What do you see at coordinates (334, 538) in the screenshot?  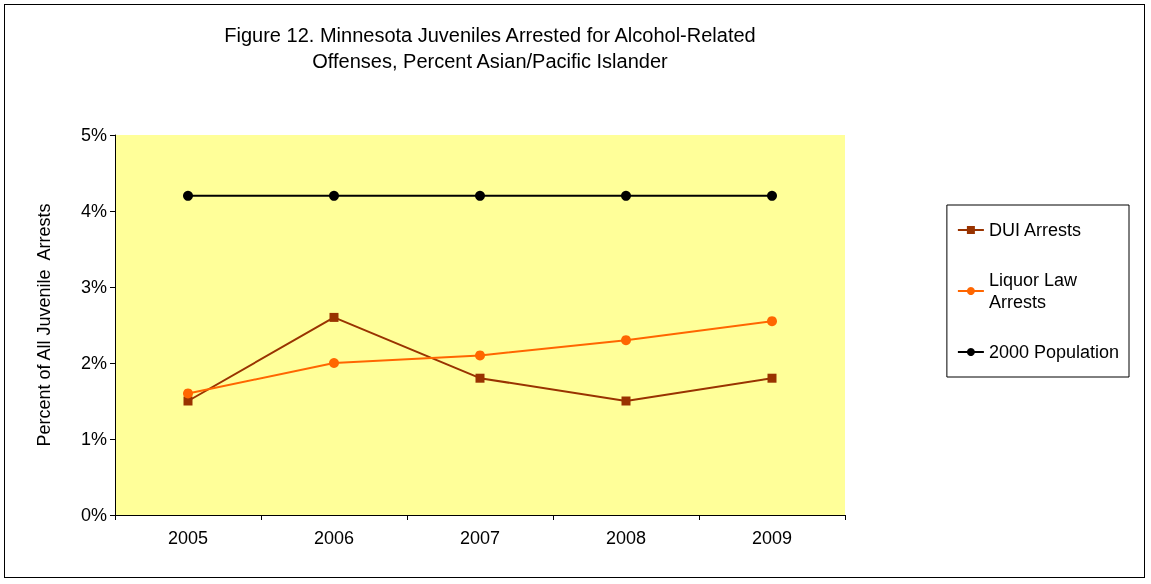 I see `x-tick-label: 2006` at bounding box center [334, 538].